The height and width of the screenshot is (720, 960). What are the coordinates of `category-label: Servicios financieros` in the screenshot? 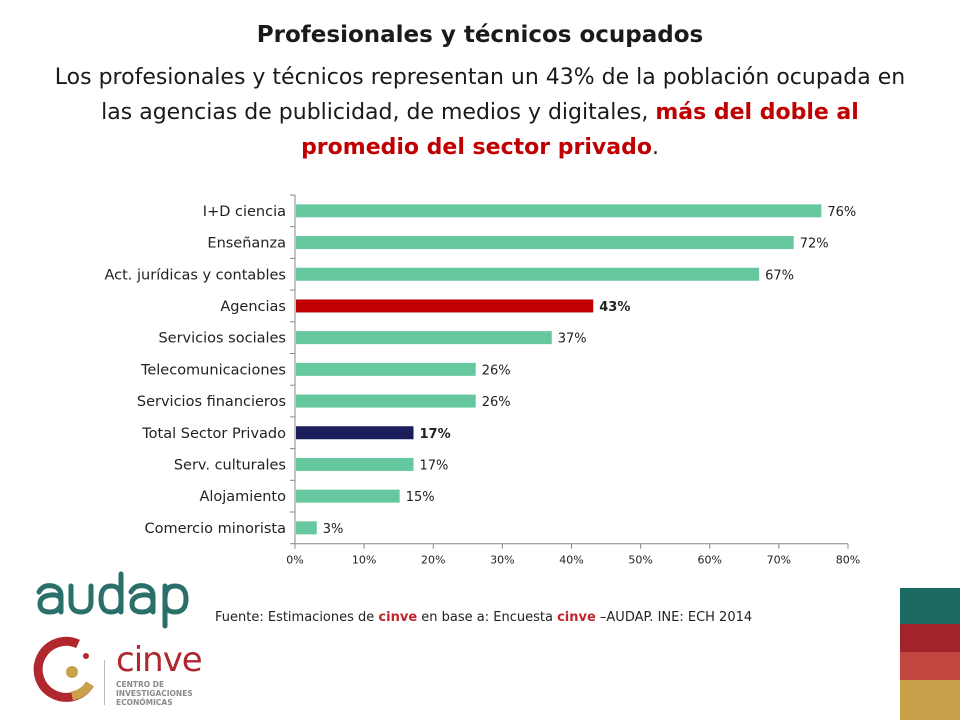 It's located at (211, 402).